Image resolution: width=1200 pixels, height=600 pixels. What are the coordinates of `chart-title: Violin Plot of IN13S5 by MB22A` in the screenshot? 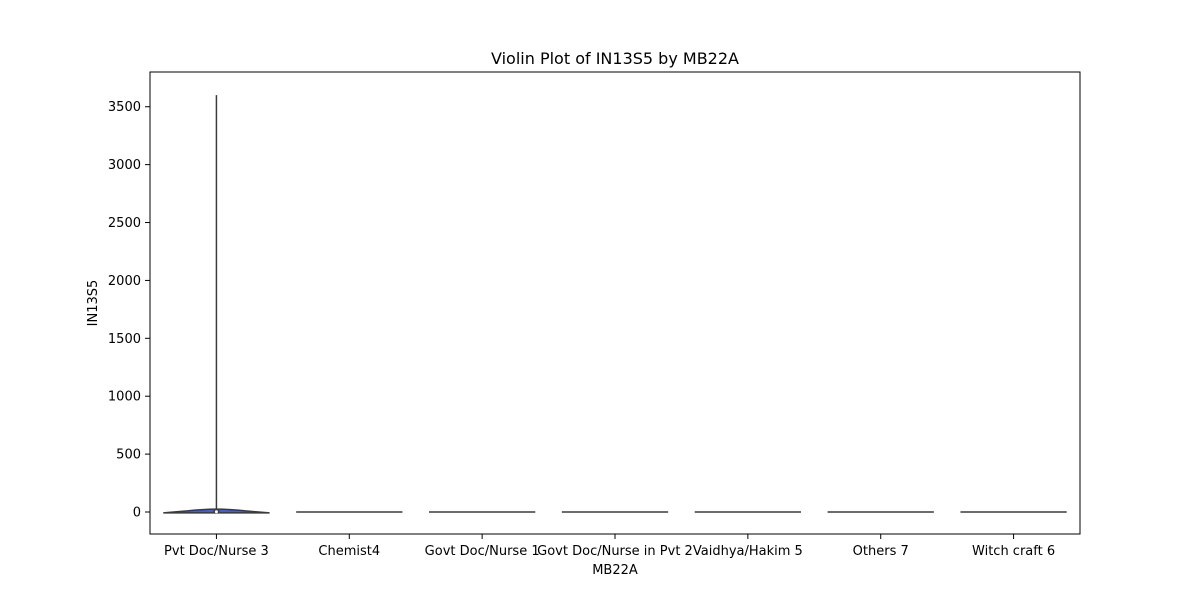 It's located at (615, 58).